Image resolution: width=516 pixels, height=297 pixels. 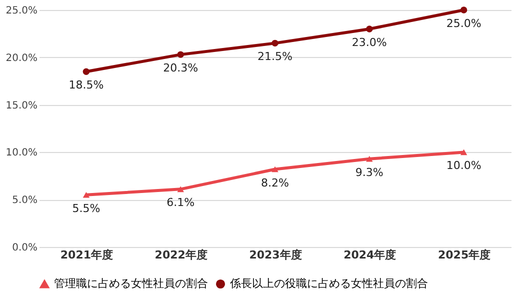 I want to click on legend-label: 係長以上の役職に占める女性社員の割合, so click(x=329, y=283).